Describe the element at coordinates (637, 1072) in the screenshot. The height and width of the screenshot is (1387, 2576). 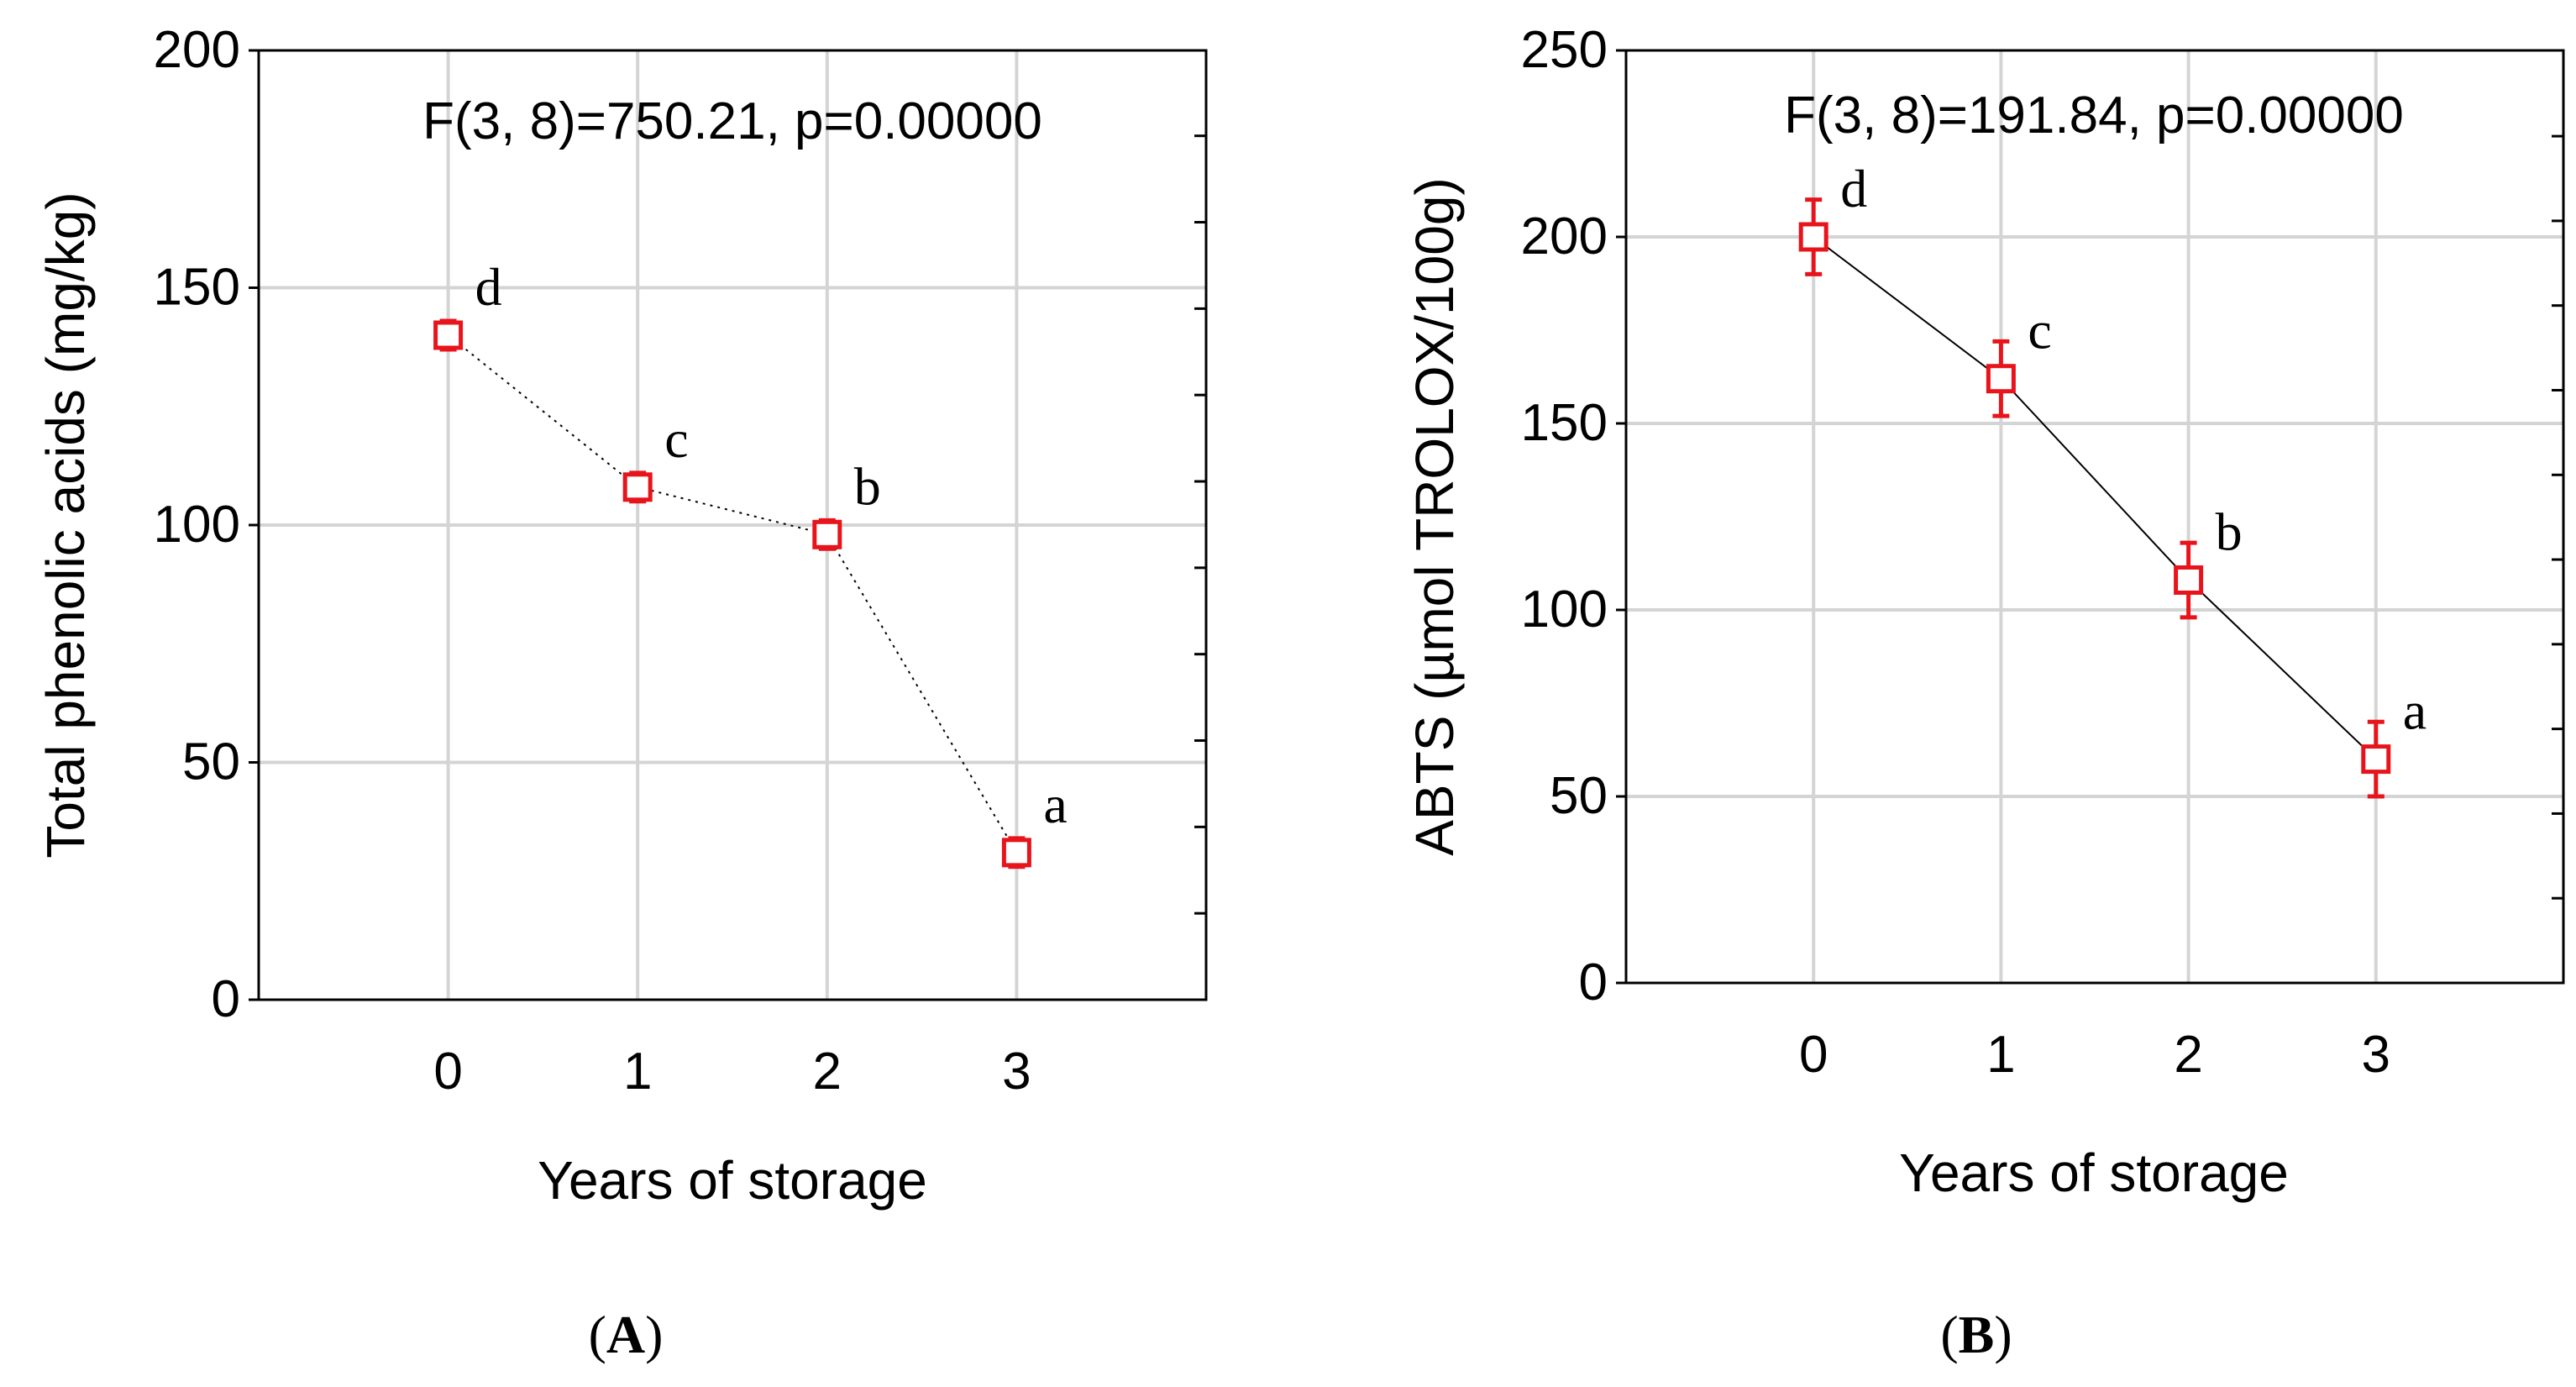
I see `panel-a-x-tick-label: 1` at that location.